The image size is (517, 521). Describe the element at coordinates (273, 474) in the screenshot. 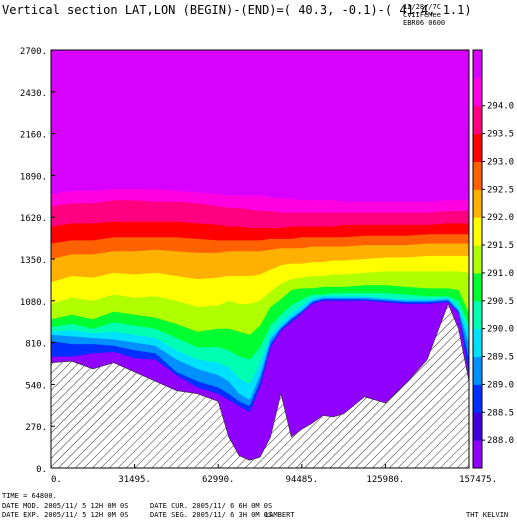

I see `x-axis: 0. 31495. 62990. 94485. 125980. 157475.` at that location.